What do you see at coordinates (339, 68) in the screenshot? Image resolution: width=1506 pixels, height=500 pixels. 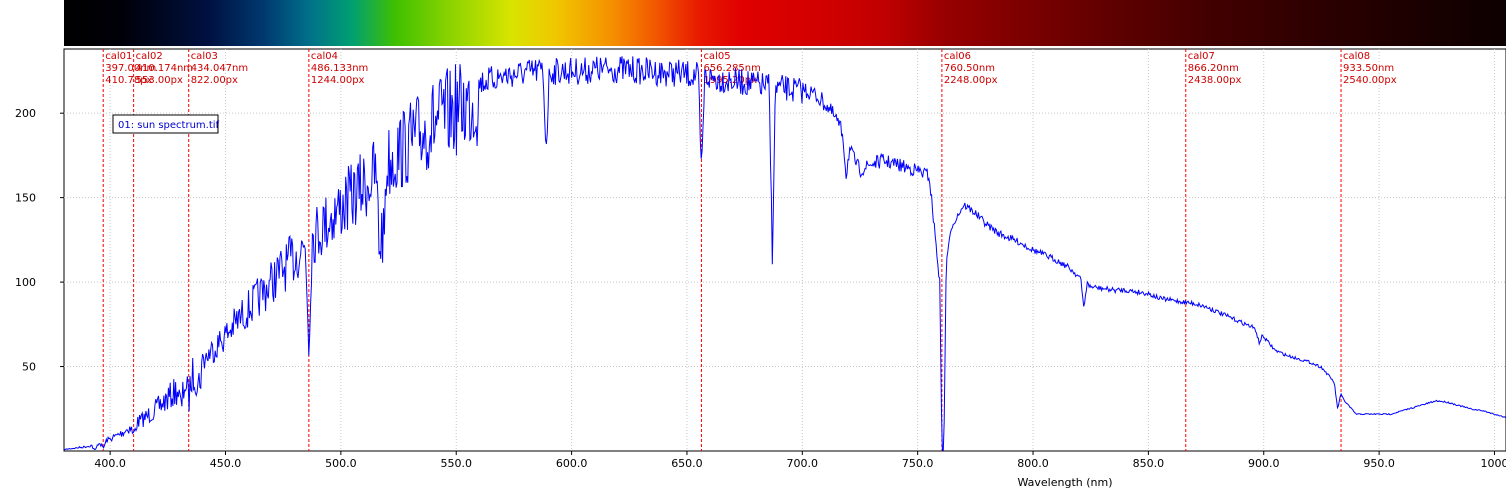 I see `calibration-label: 486.133nm` at bounding box center [339, 68].